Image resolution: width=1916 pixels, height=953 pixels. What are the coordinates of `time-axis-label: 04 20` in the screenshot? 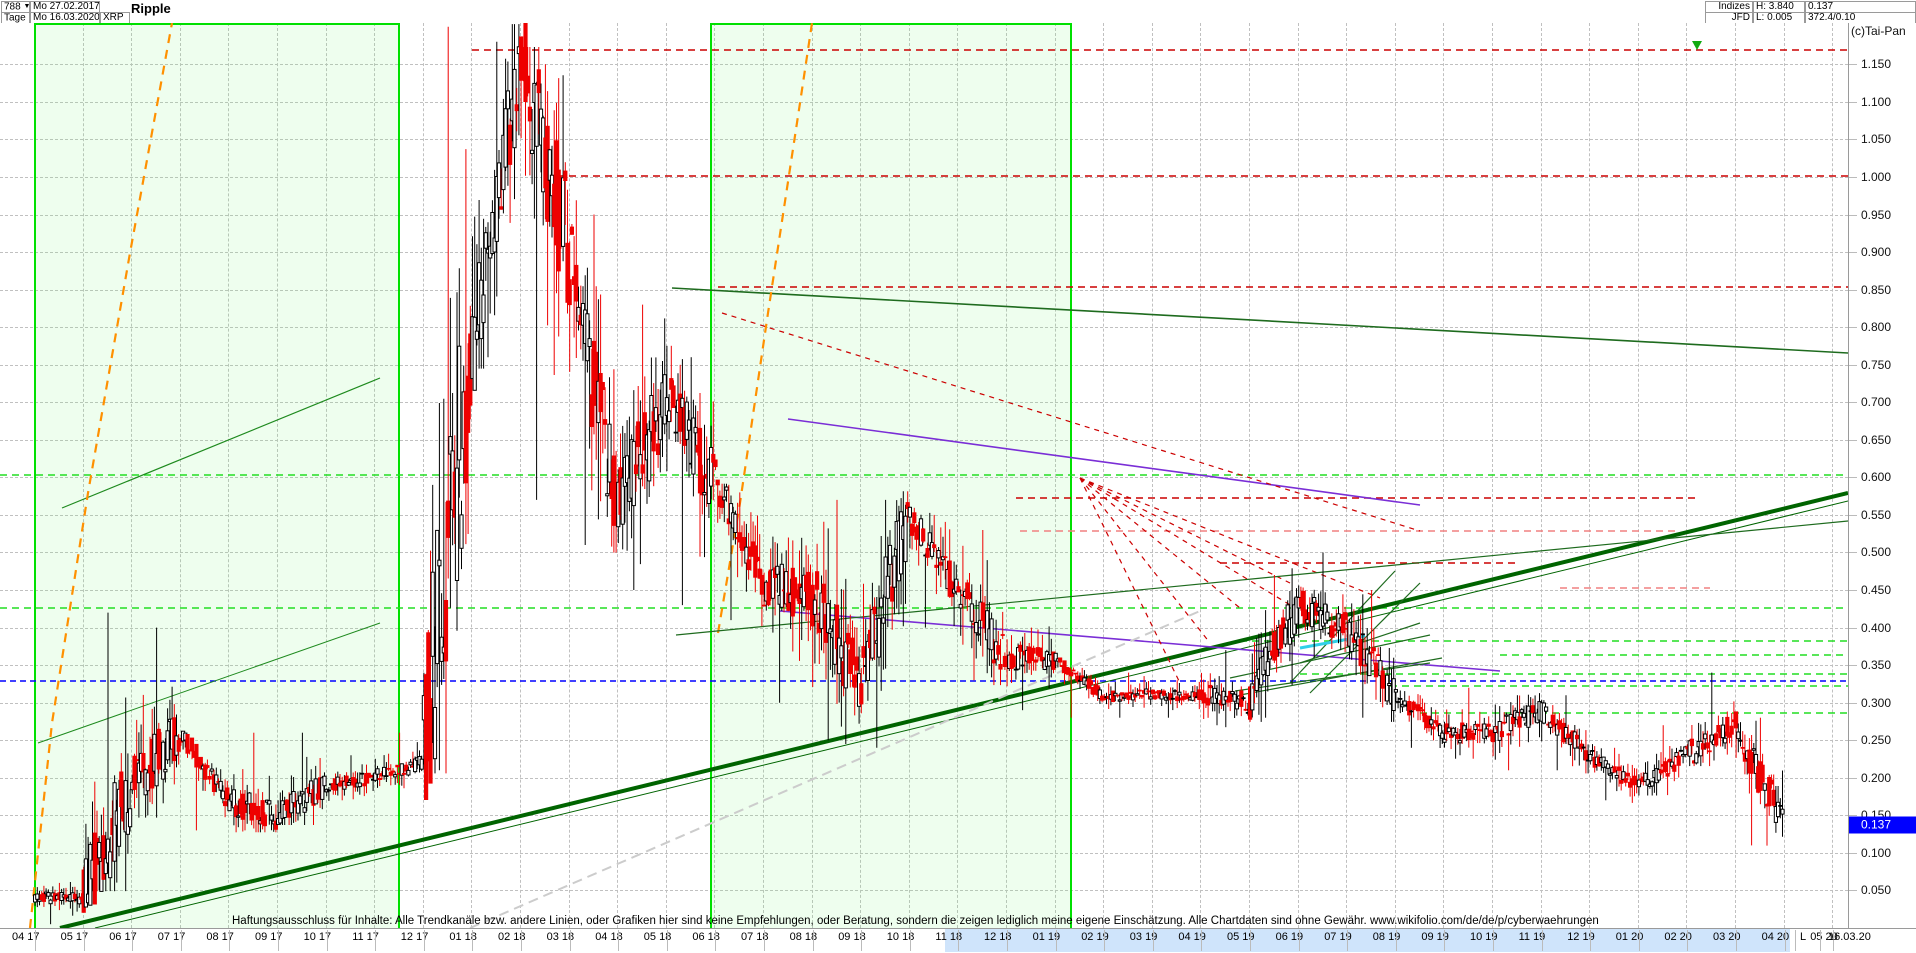 It's located at (1775, 937).